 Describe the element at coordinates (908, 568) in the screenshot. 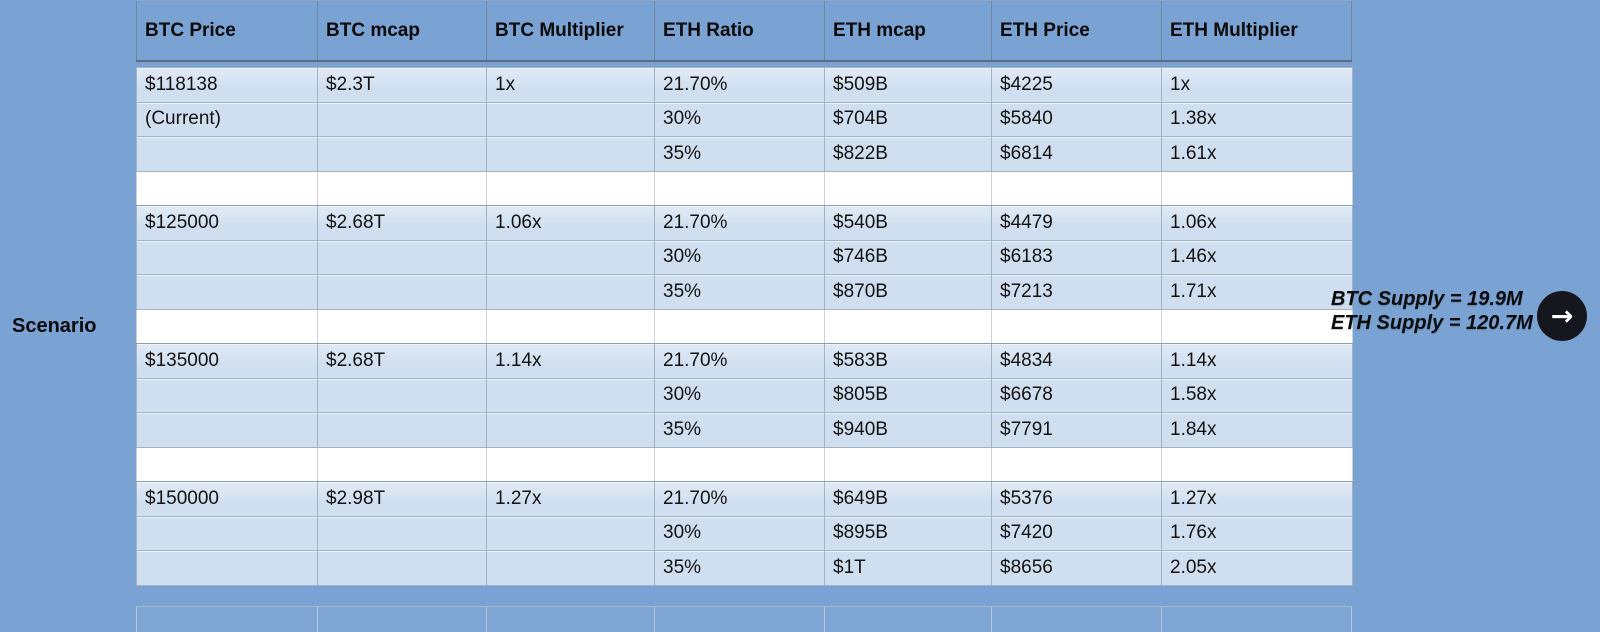

I see `table-cell: $1T` at that location.